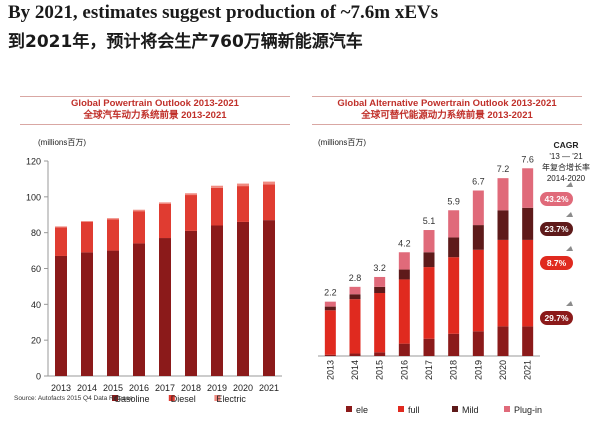 This screenshot has height=423, width=600. I want to click on cagr-badge-label: 23.7%, so click(556, 229).